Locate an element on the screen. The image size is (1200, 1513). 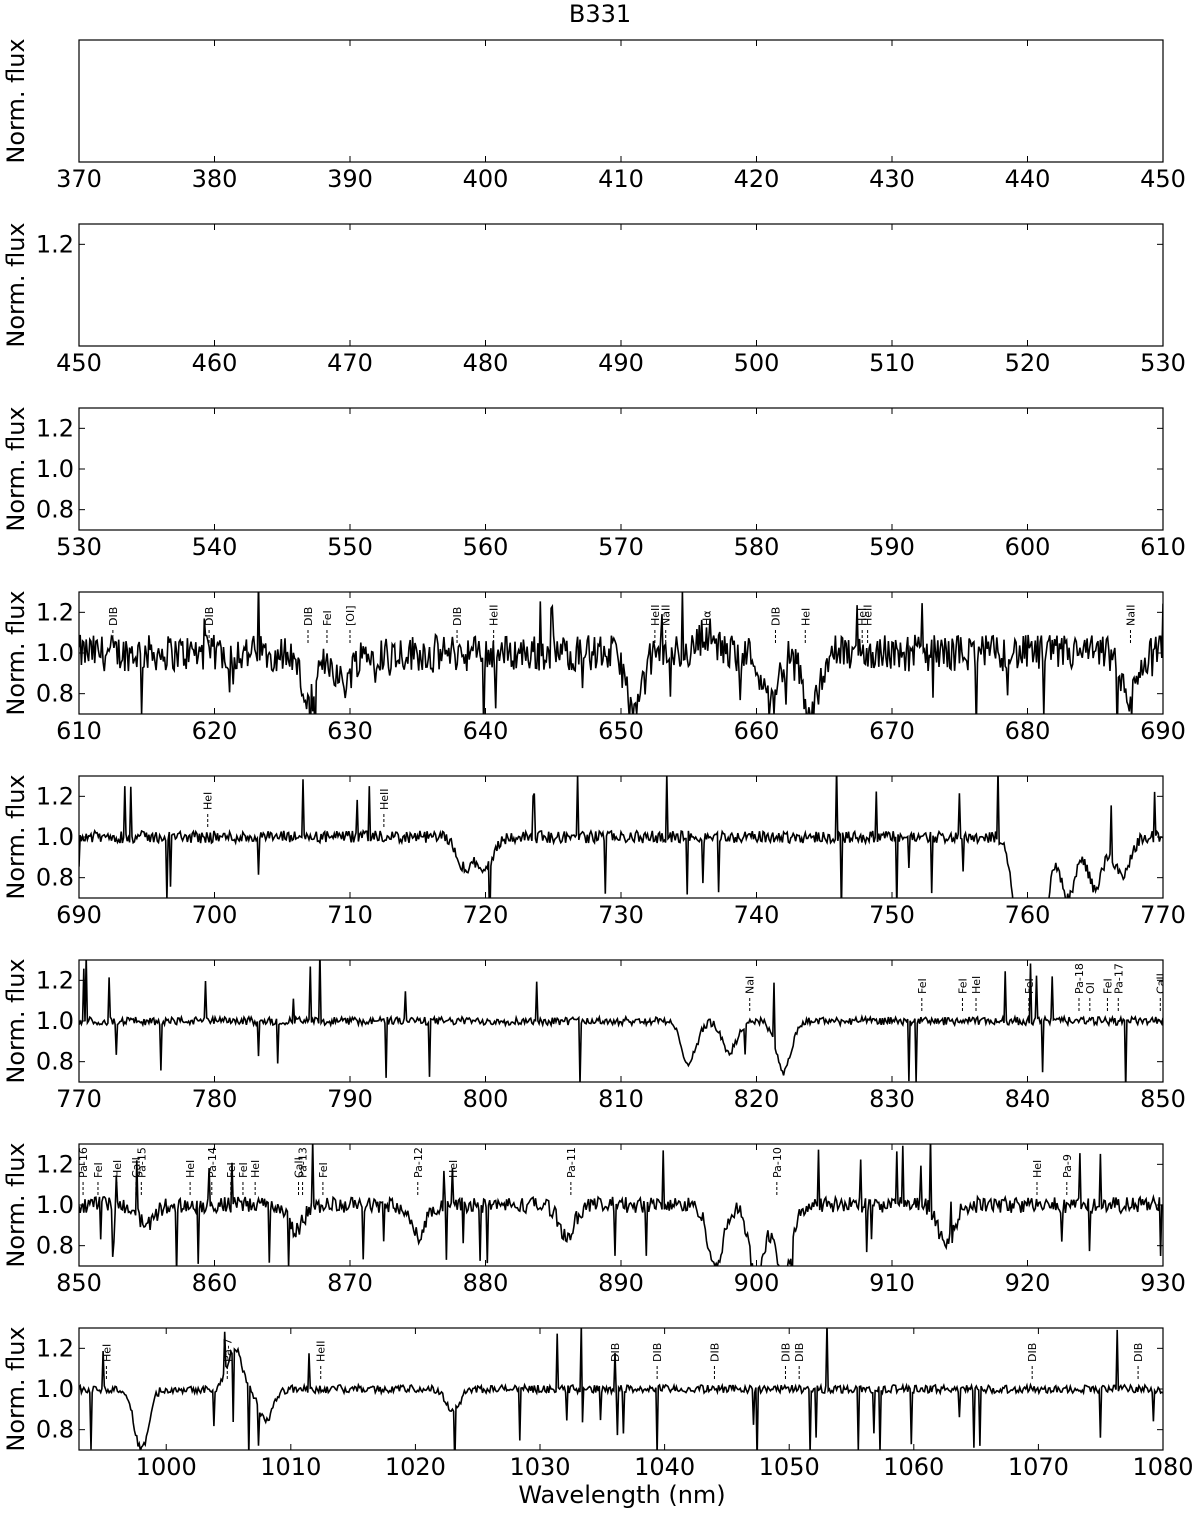
x-tick-label: 900 is located at coordinates (757, 1283).